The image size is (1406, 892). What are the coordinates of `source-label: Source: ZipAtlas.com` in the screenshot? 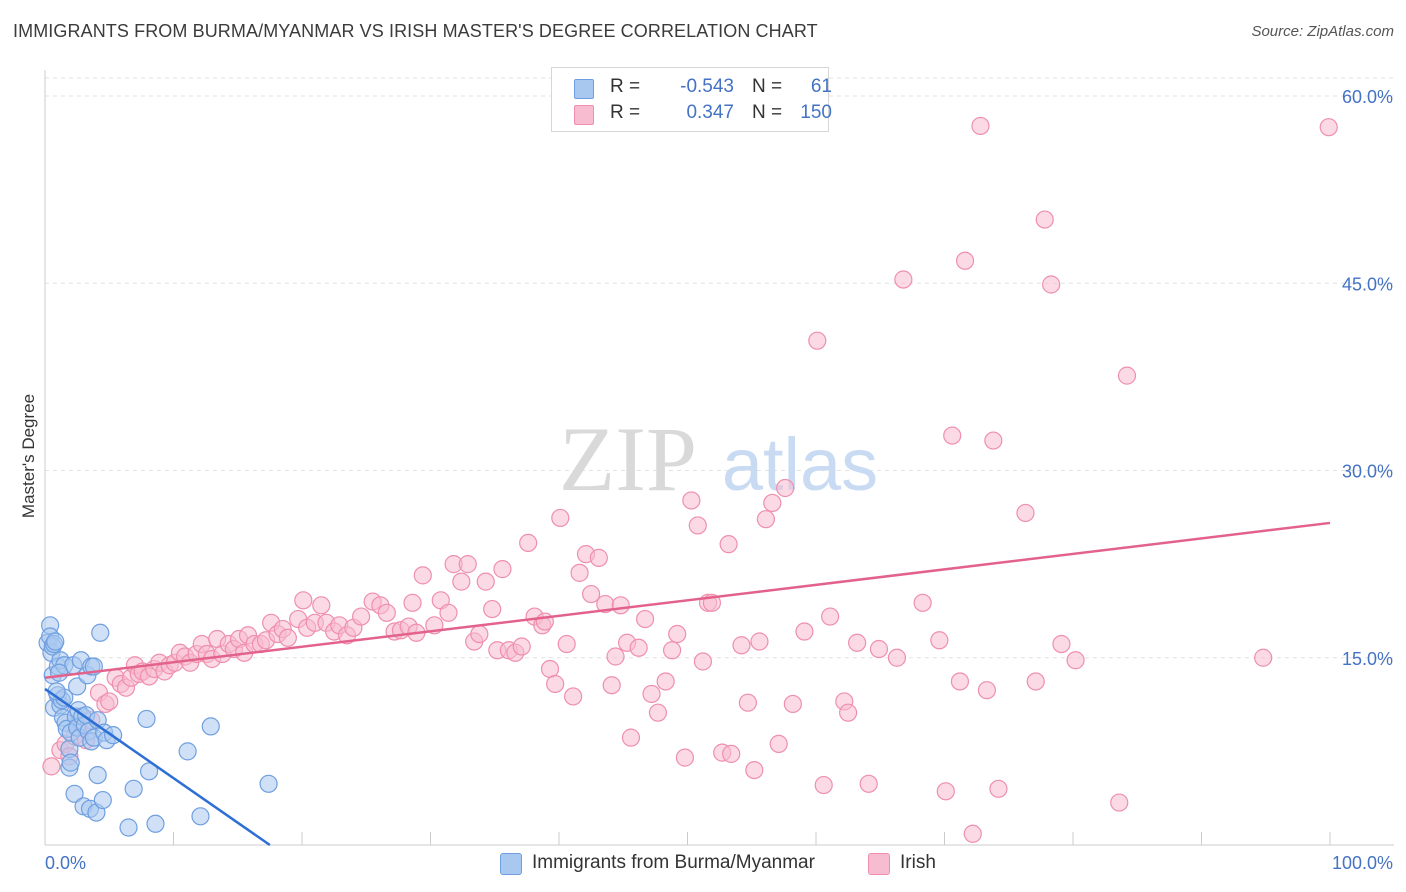 It's located at (1322, 31).